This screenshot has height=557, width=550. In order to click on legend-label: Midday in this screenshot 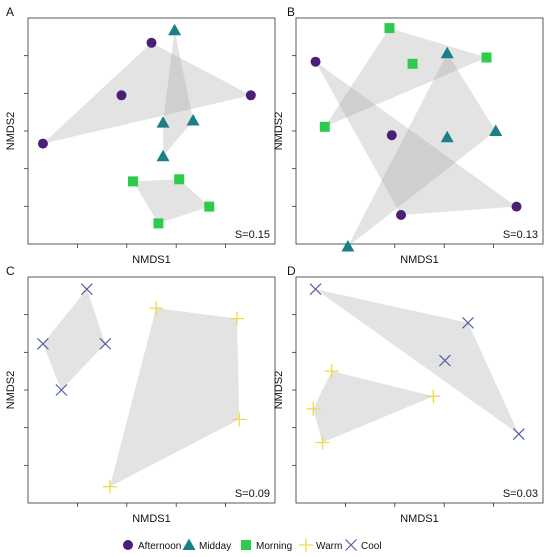, I will do `click(215, 546)`.